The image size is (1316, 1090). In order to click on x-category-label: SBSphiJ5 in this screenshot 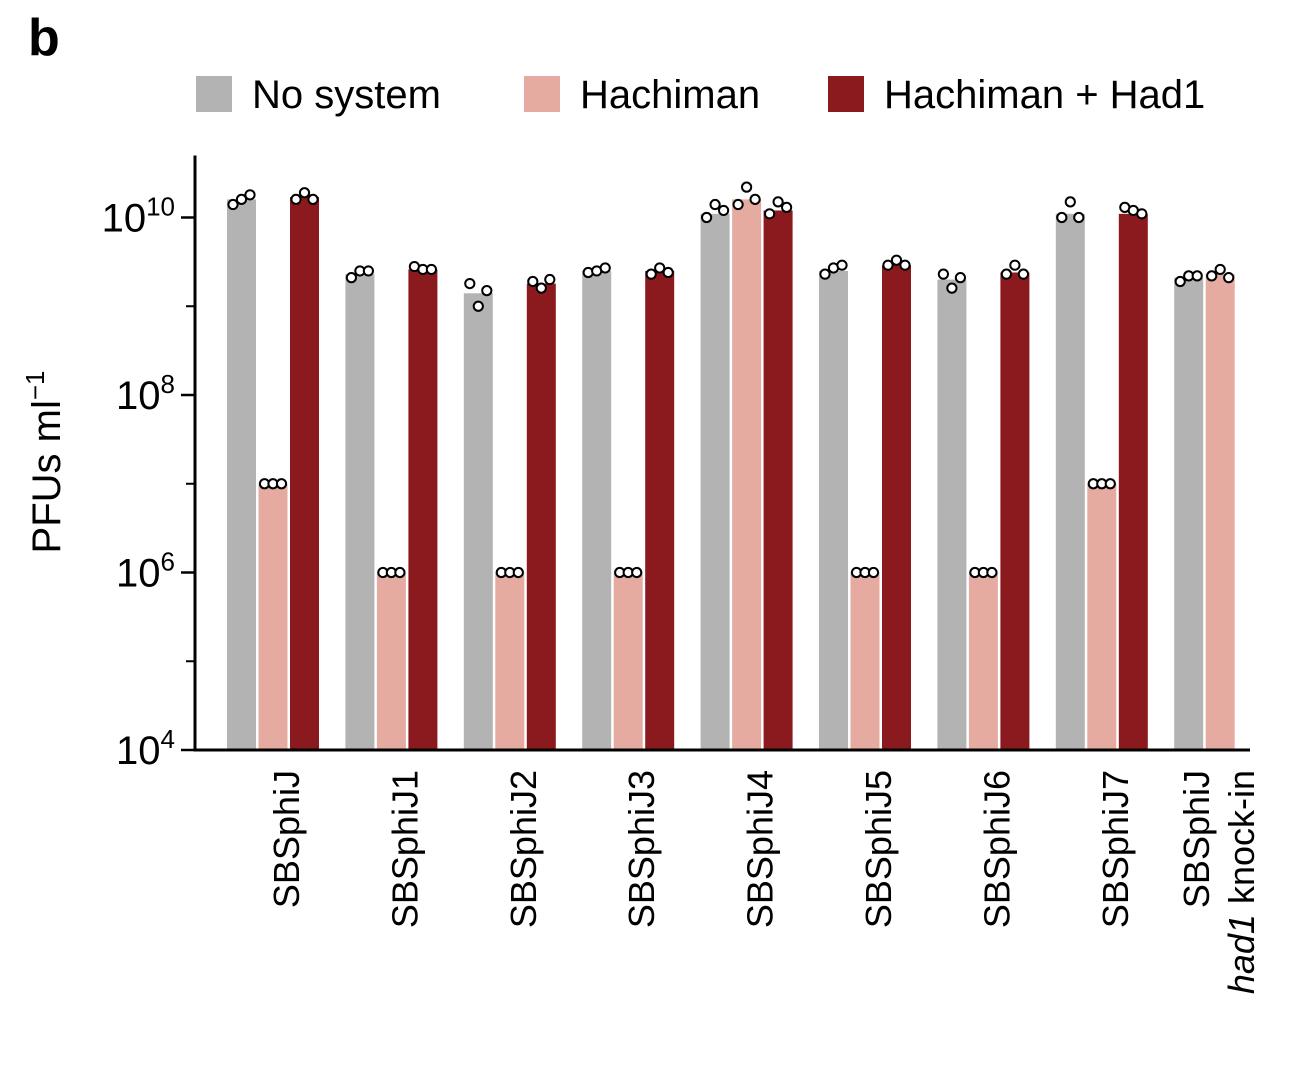, I will do `click(878, 849)`.